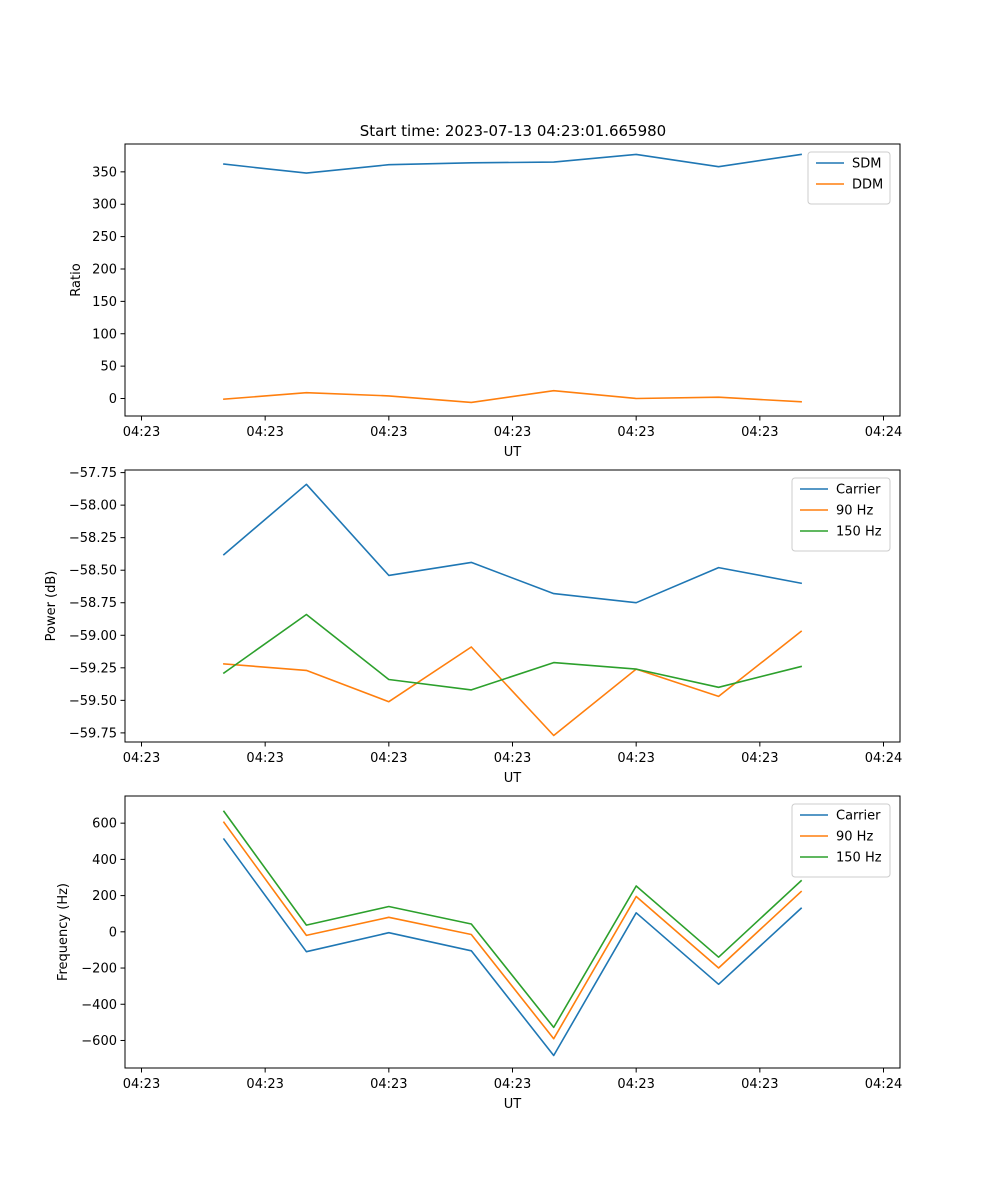  Describe the element at coordinates (93, 473) in the screenshot. I see `y-tick-label: −57.75` at that location.